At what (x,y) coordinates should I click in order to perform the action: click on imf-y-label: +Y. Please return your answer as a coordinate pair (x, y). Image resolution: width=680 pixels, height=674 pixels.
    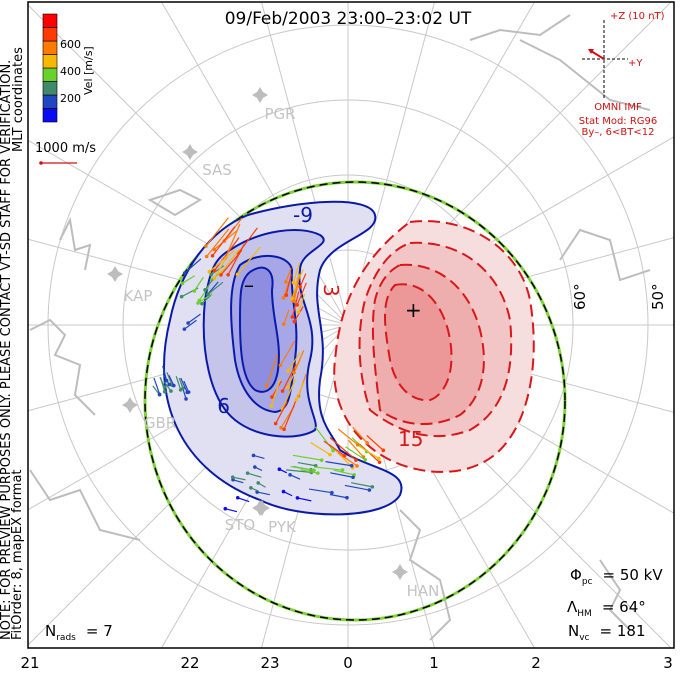
    Looking at the image, I should click on (635, 63).